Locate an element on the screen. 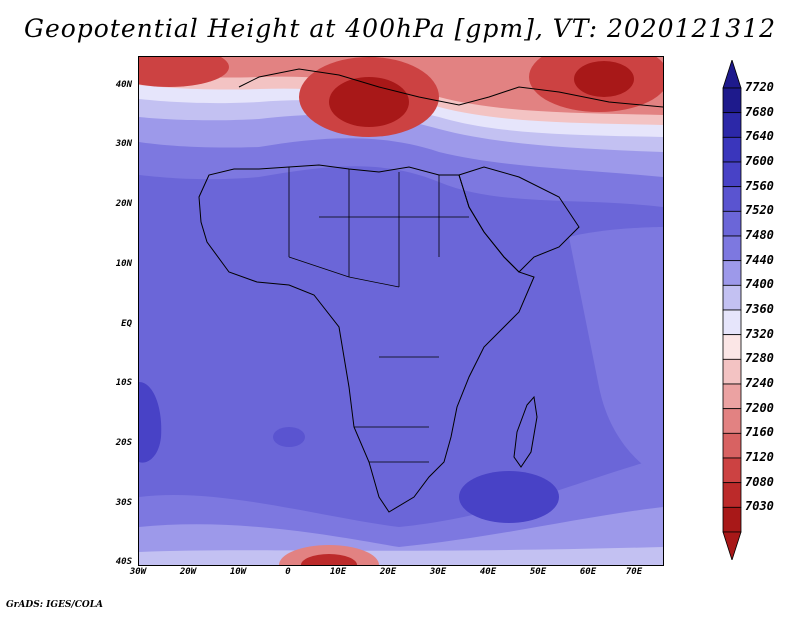  colorbar-level-label: 7080 is located at coordinates (759, 481).